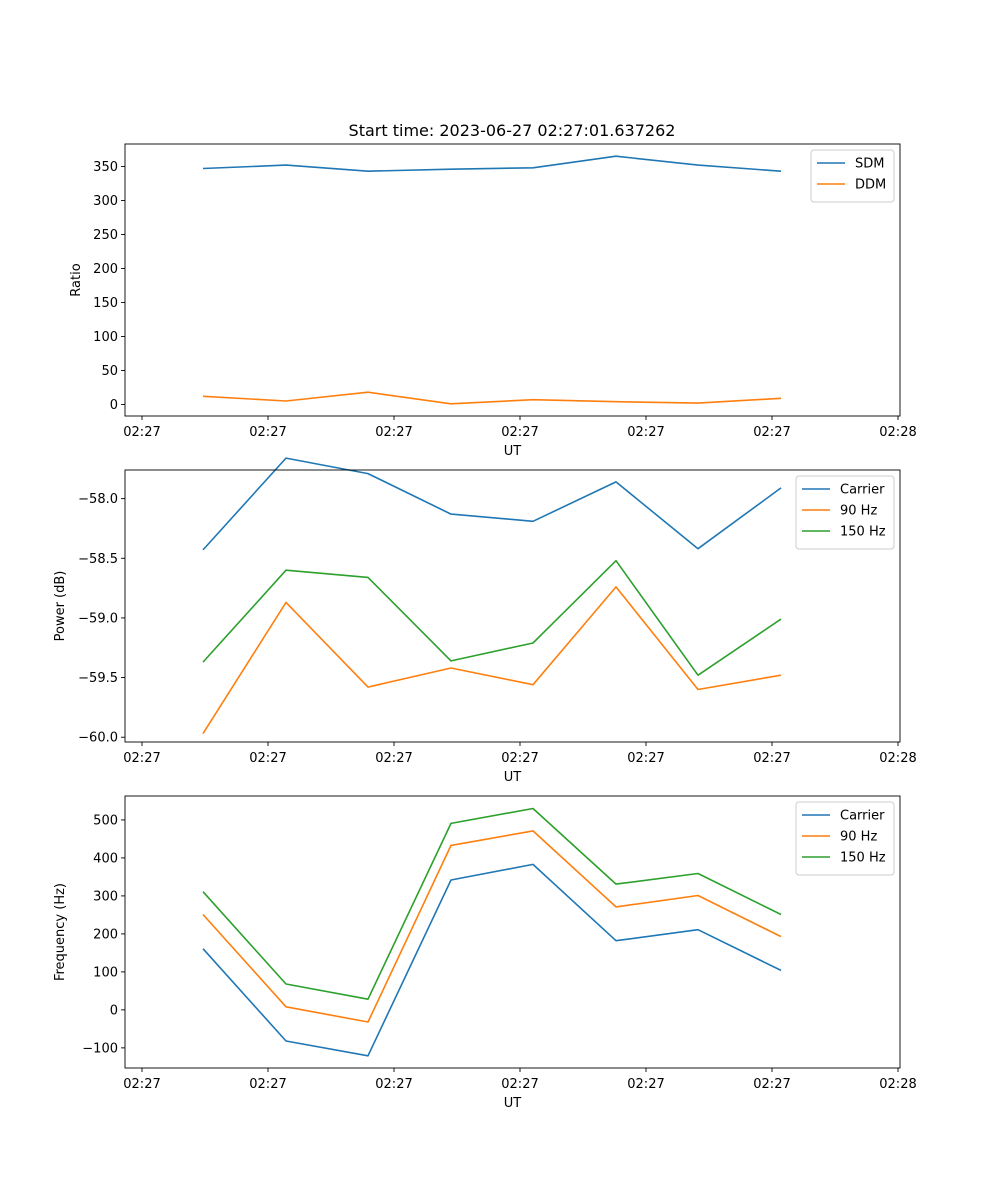  Describe the element at coordinates (98, 618) in the screenshot. I see `y-tick-label: −59.0` at that location.